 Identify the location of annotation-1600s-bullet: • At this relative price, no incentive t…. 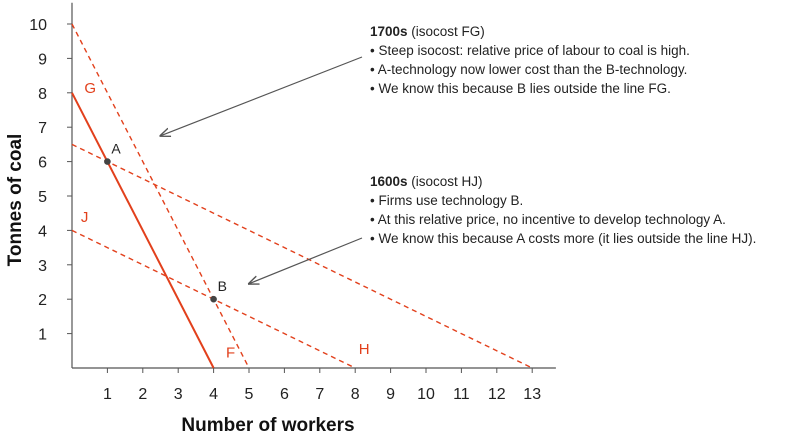
(548, 219).